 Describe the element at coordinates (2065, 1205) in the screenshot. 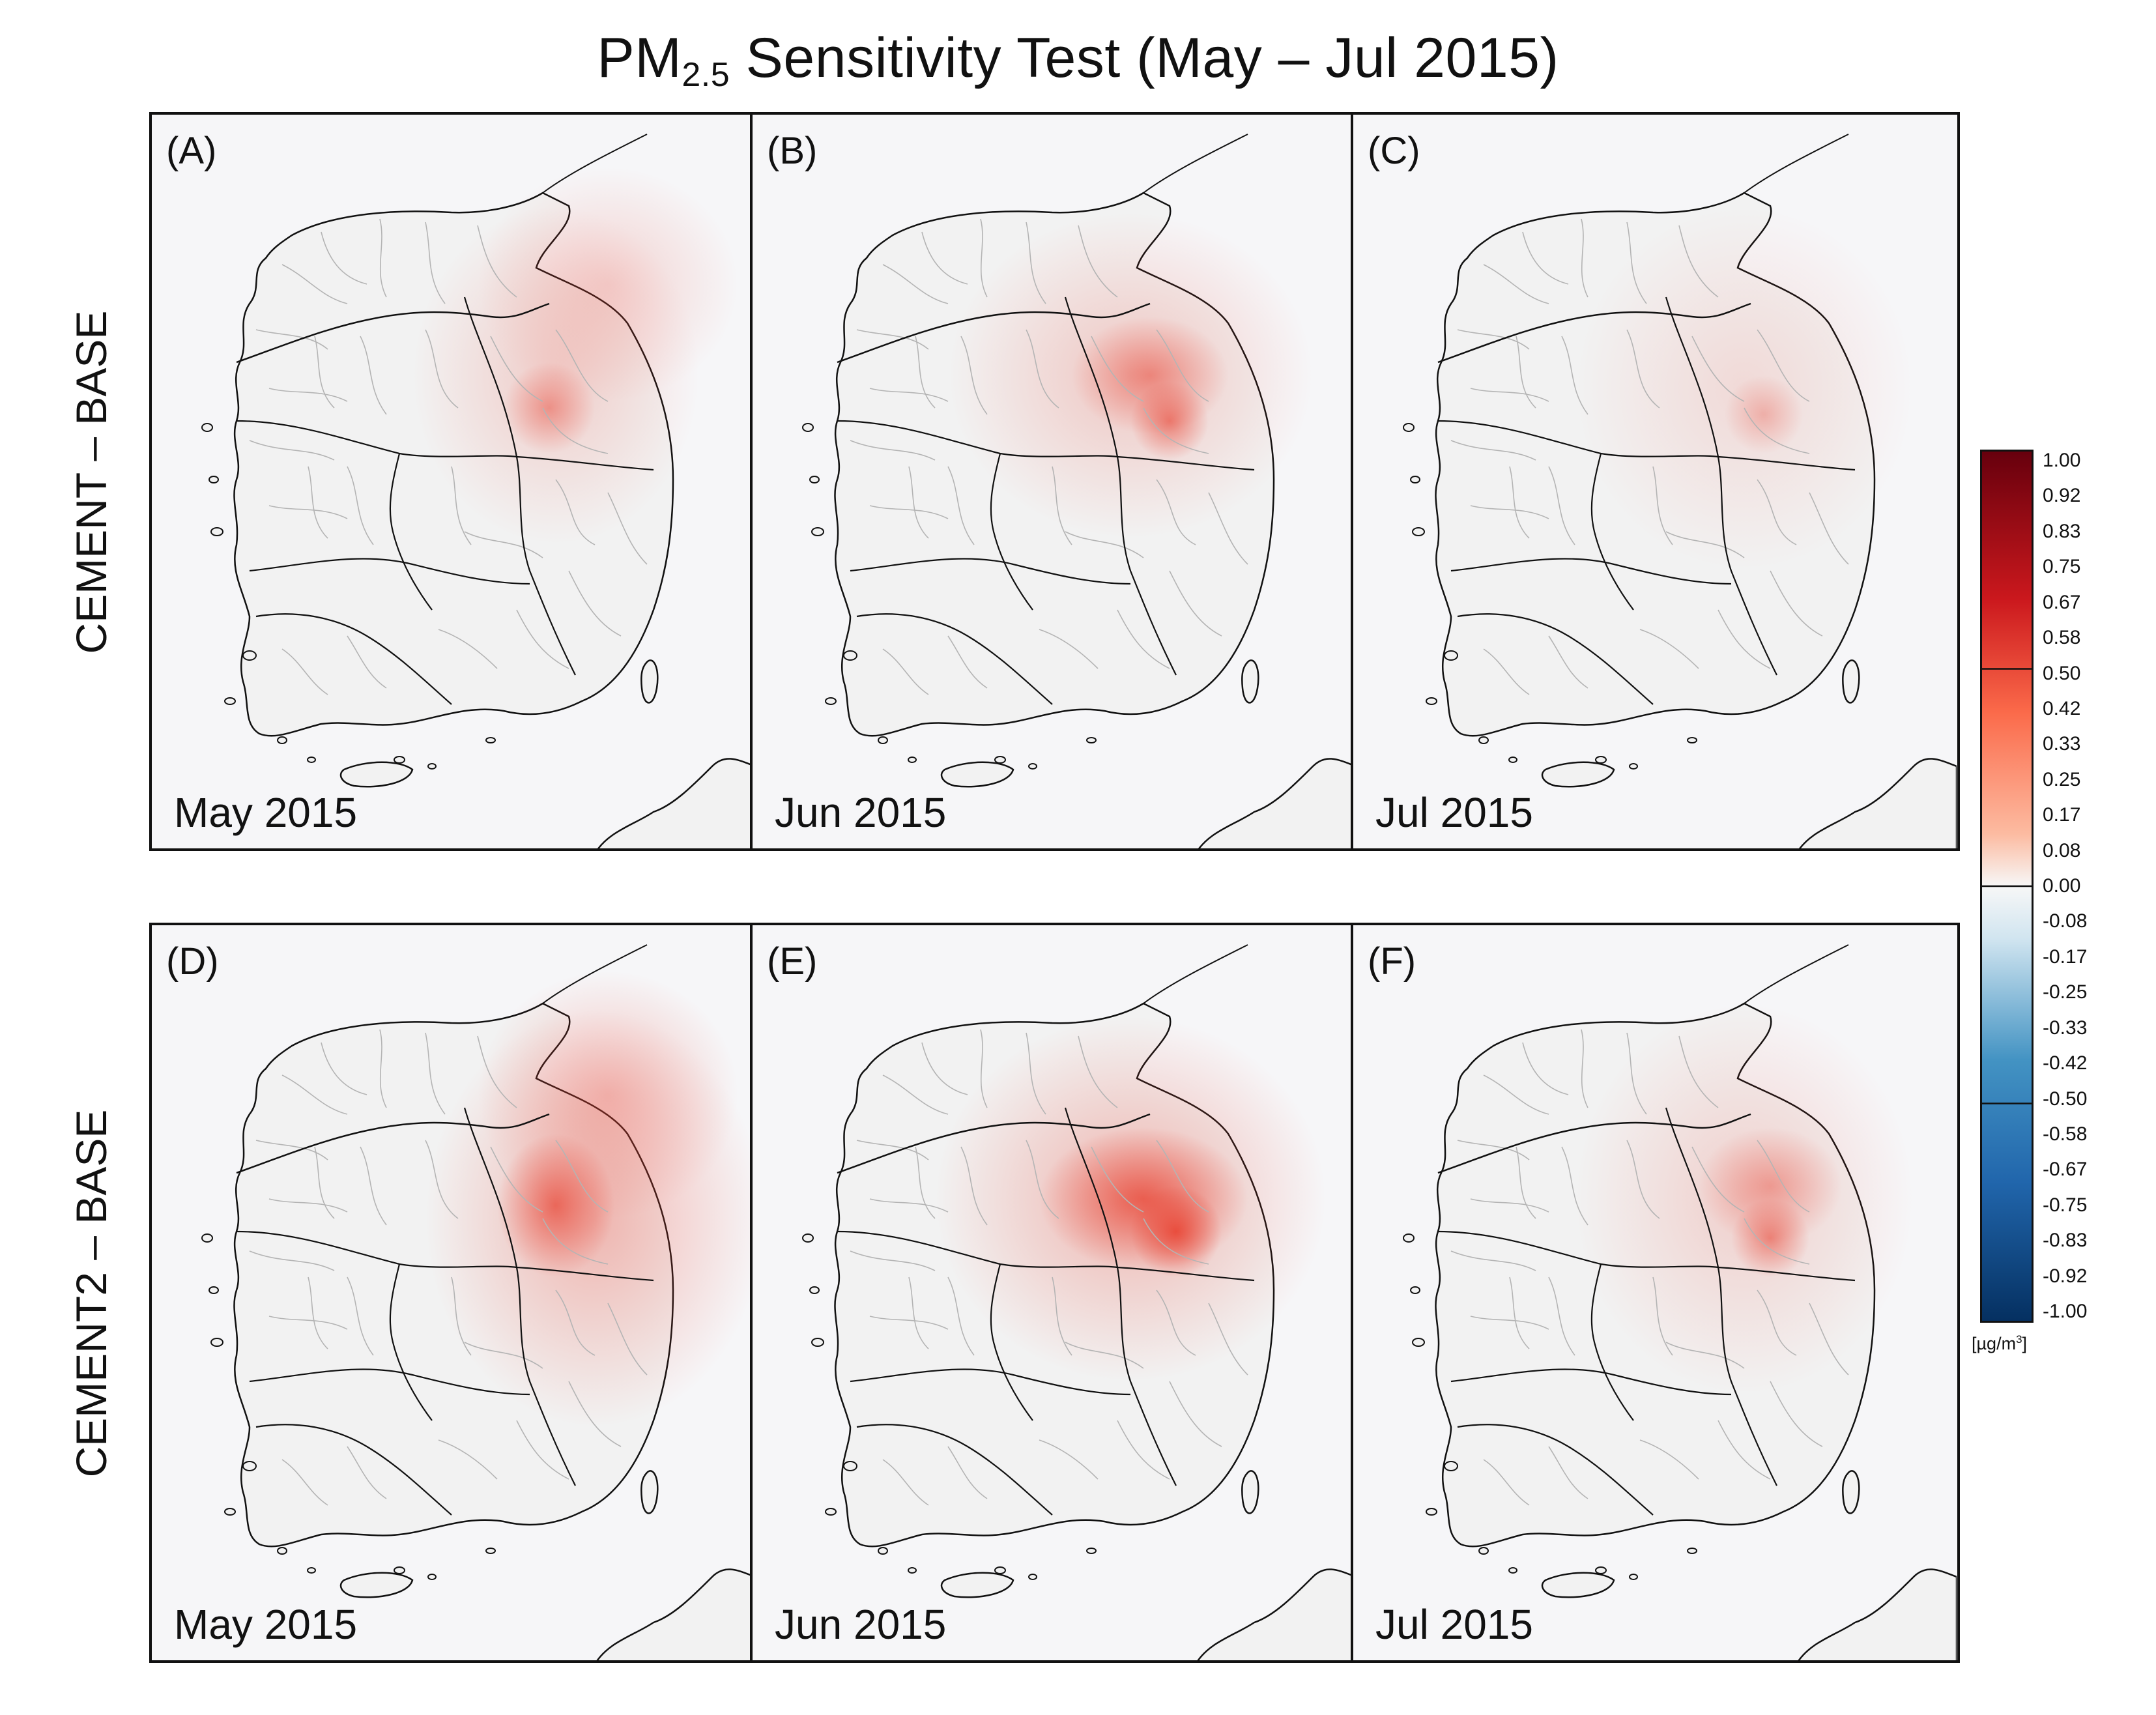

I see `colorbar-tick-label: -0.75` at that location.